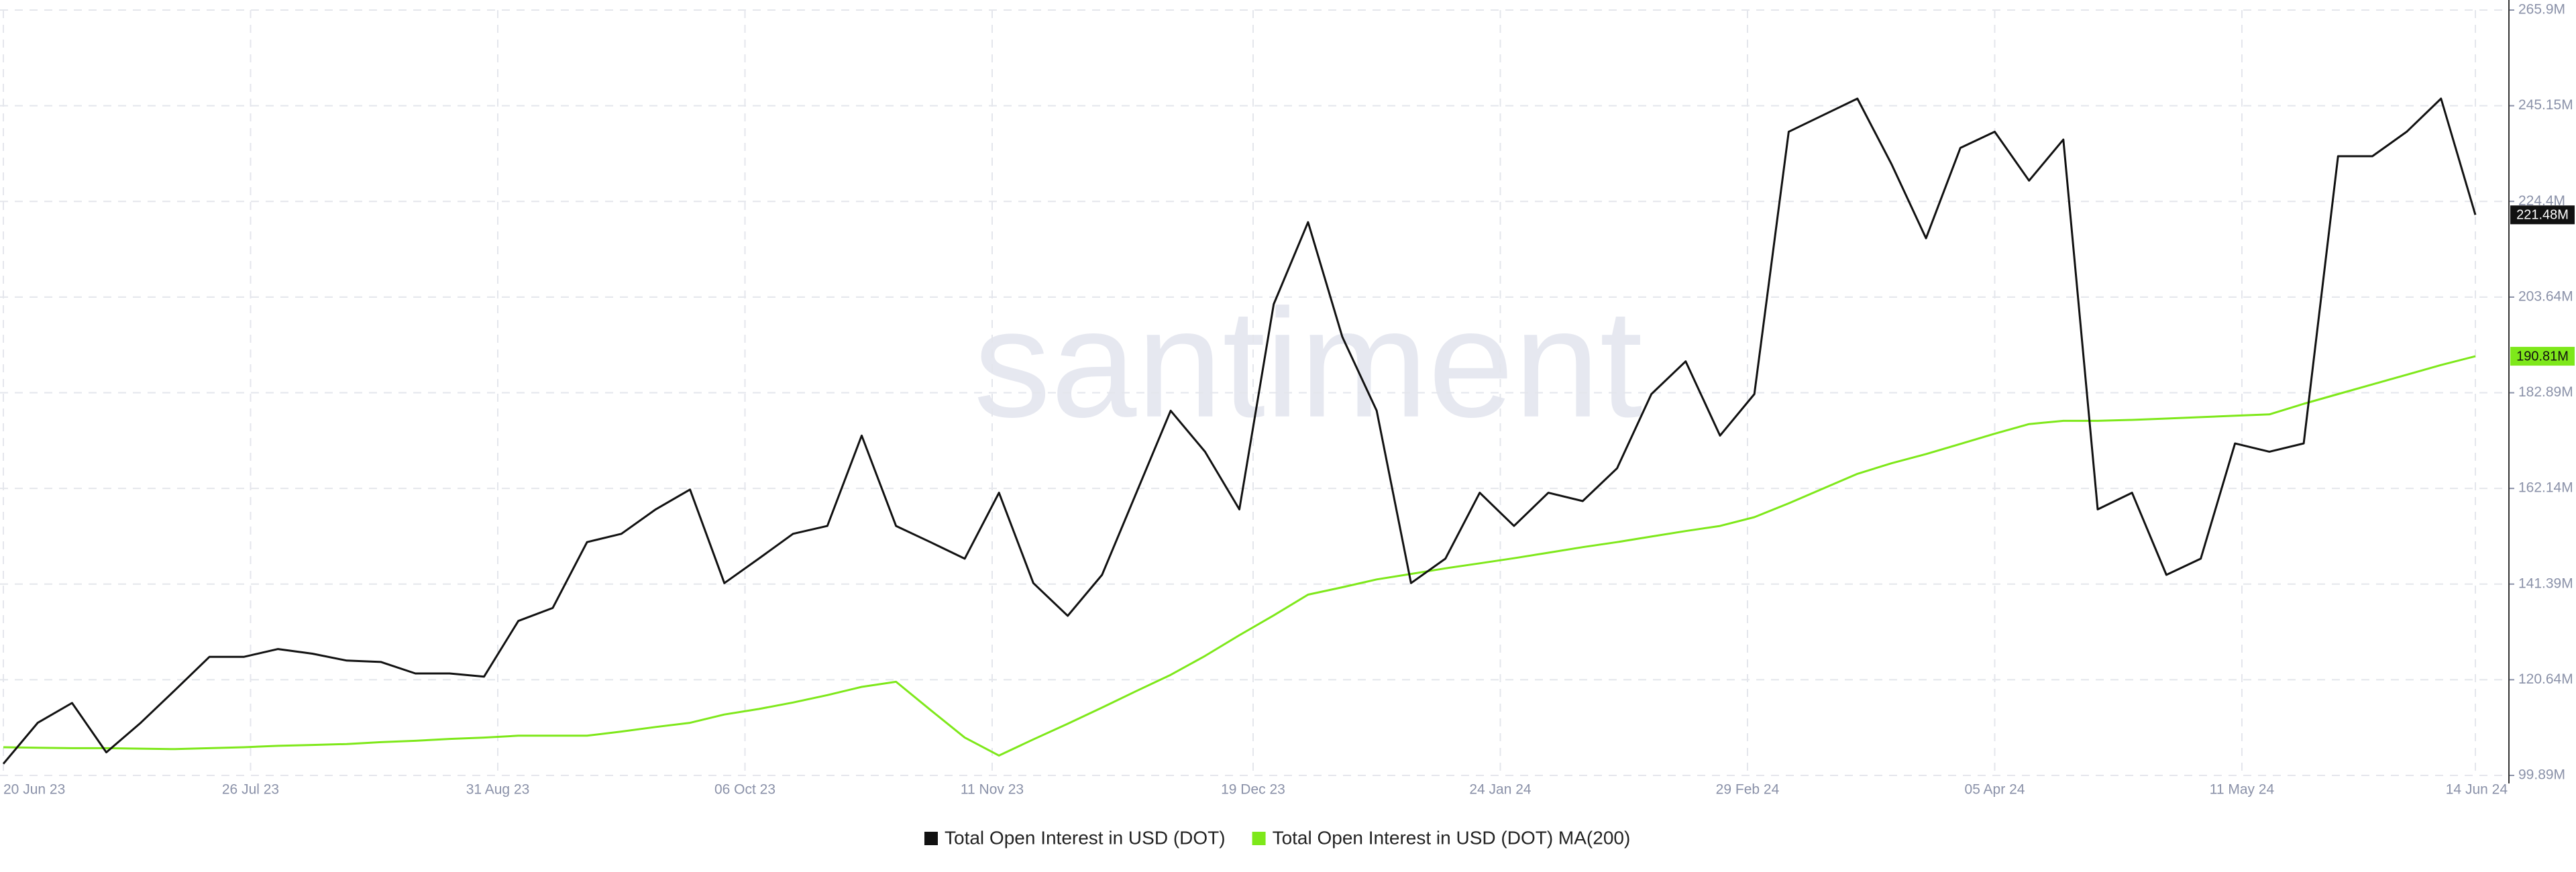 Image resolution: width=2576 pixels, height=872 pixels. Describe the element at coordinates (1307, 363) in the screenshot. I see `watermark: santiment` at that location.